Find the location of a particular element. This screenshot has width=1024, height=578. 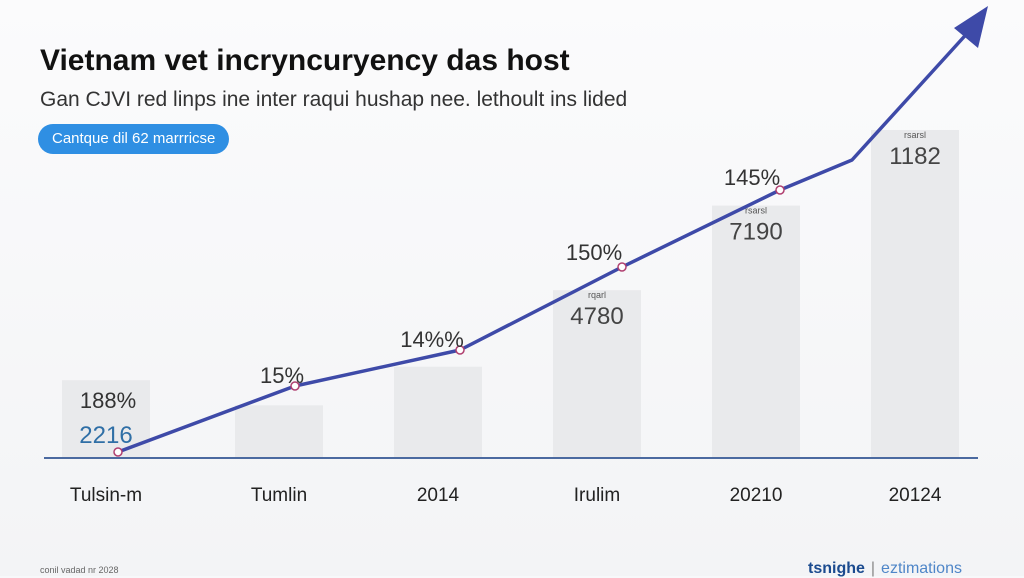

bar-small-label-4: rsarsl is located at coordinates (756, 211).